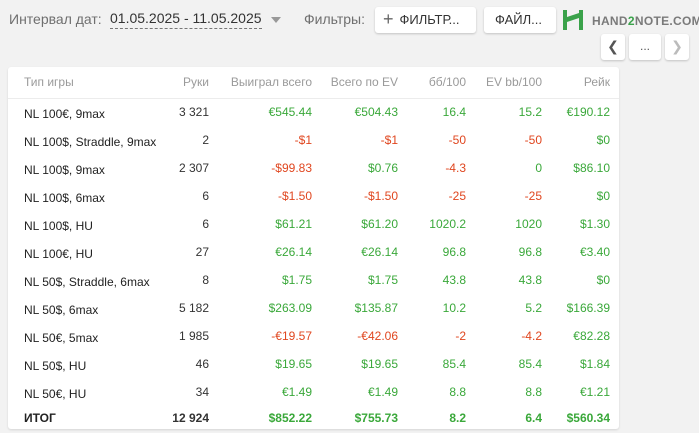  What do you see at coordinates (388, 19) in the screenshot?
I see `plus-icon: +` at bounding box center [388, 19].